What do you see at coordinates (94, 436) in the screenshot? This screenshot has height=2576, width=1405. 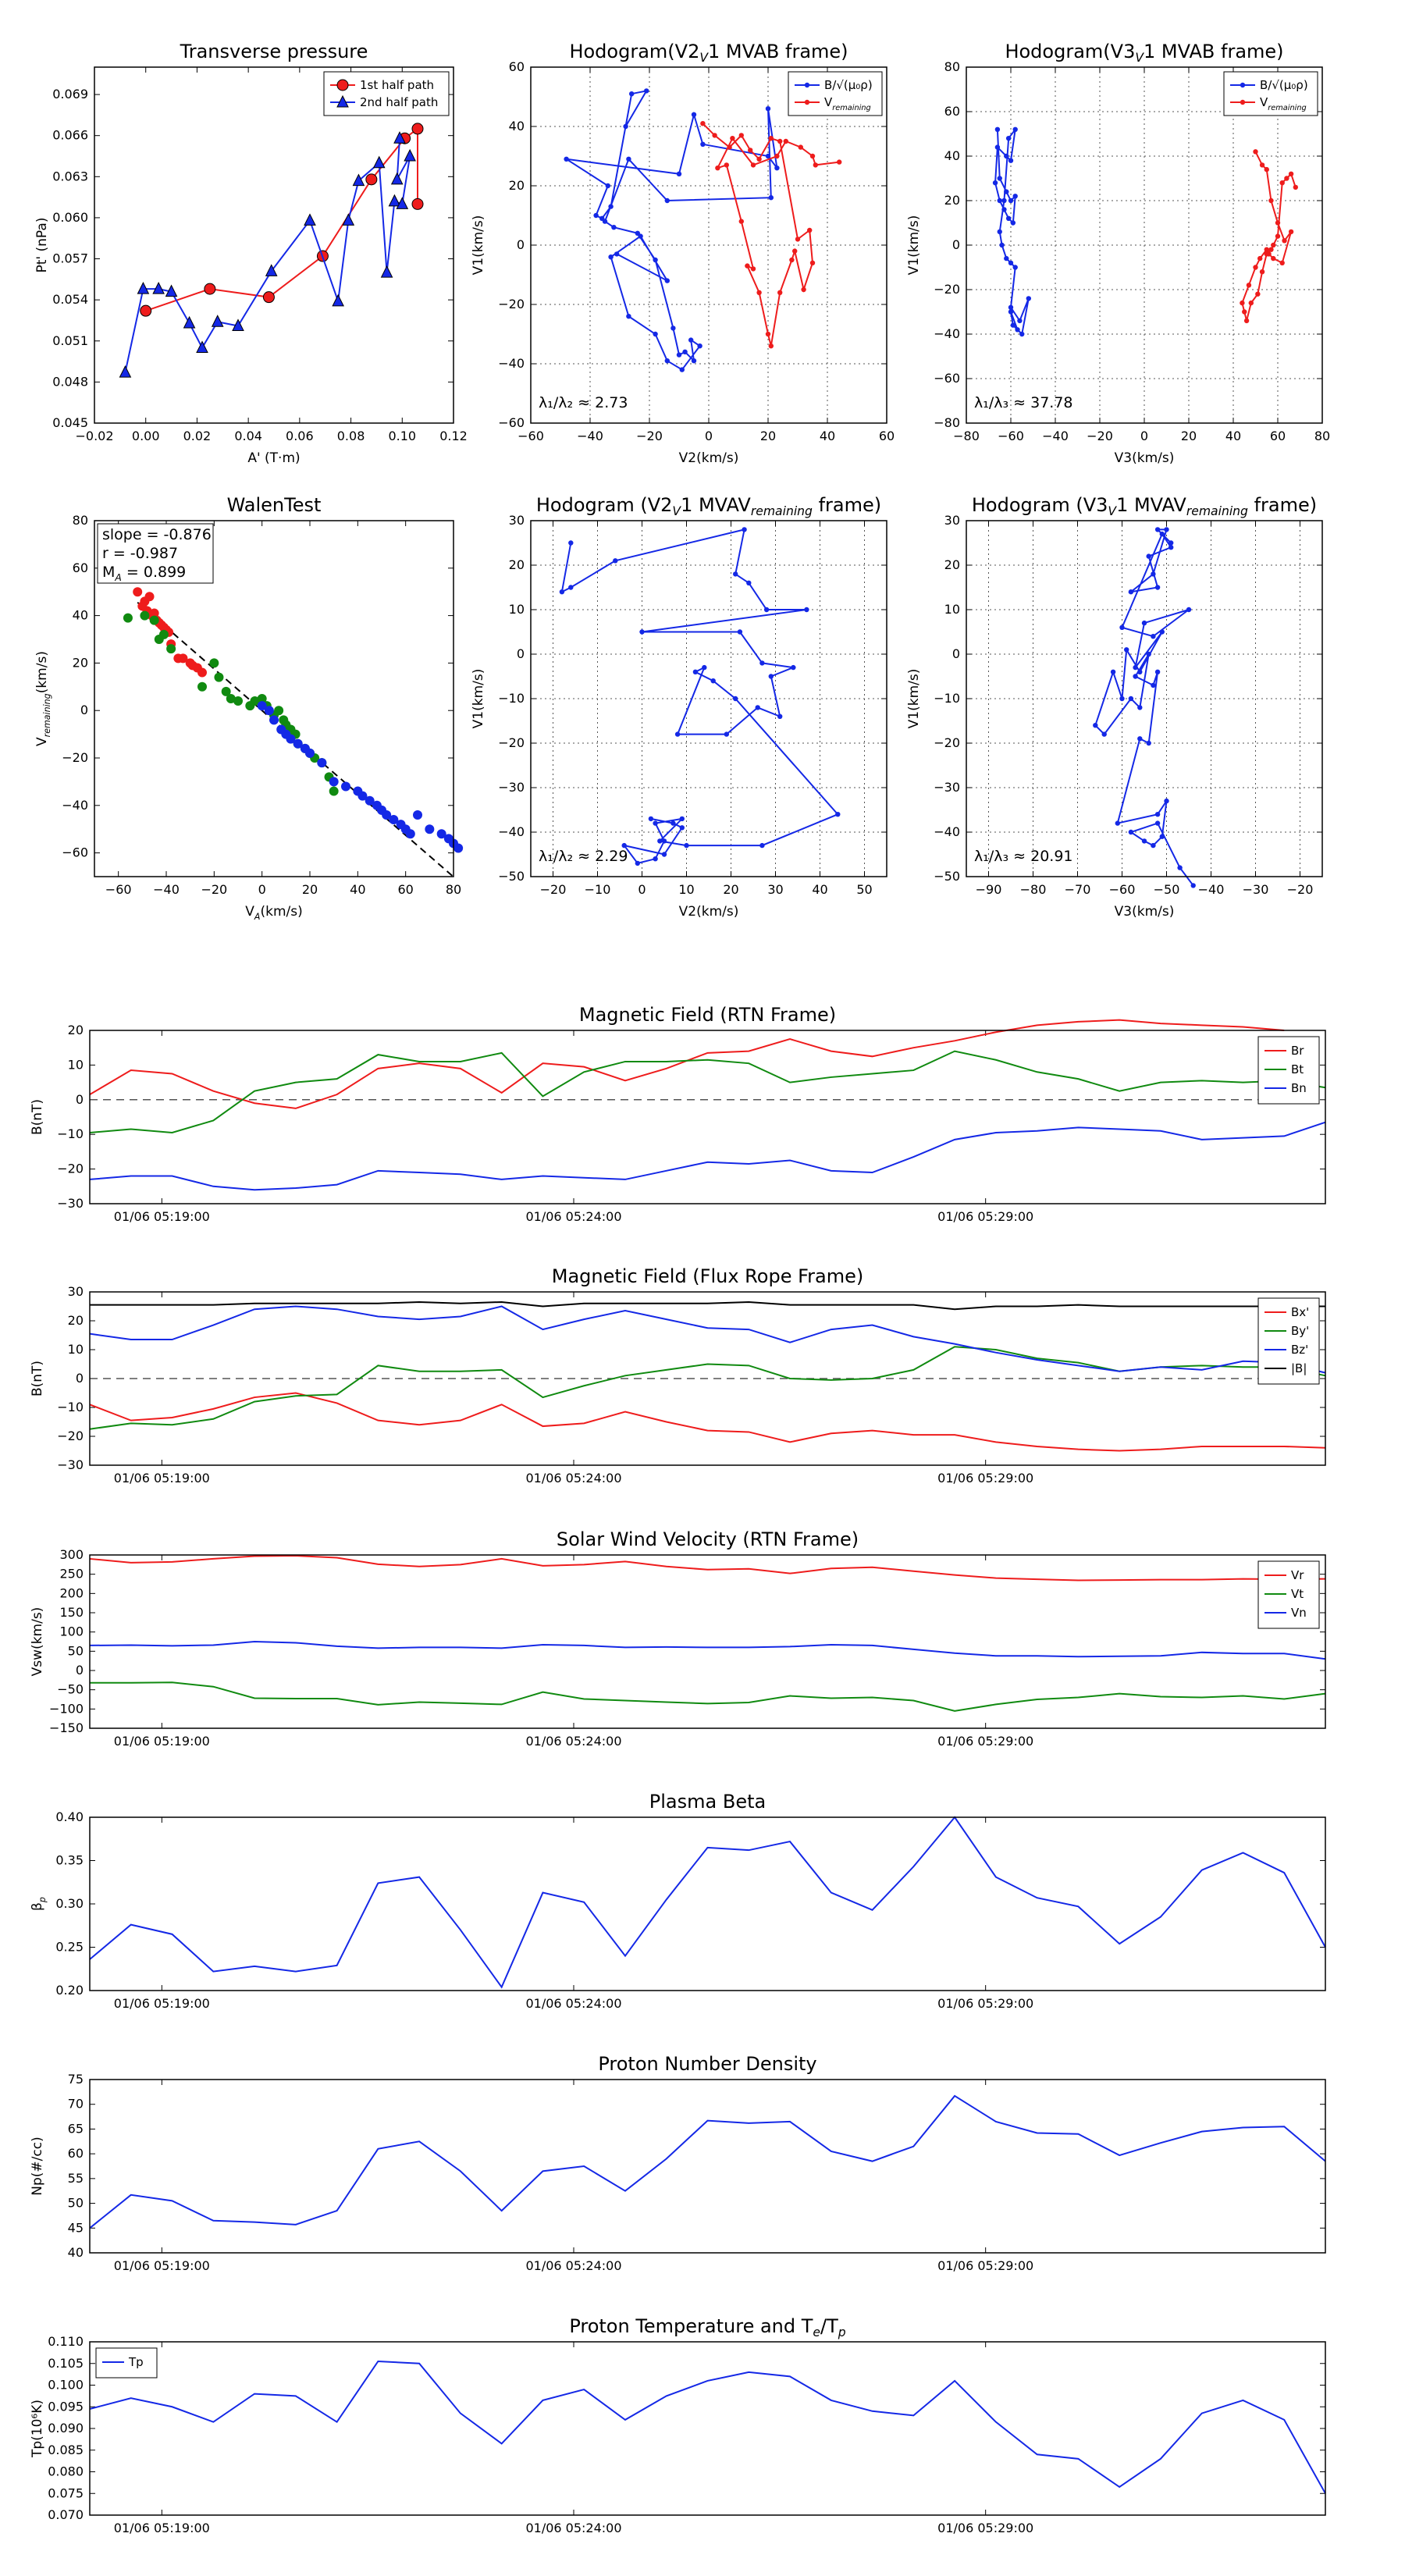 I see `x-tick-label: −0.02` at bounding box center [94, 436].